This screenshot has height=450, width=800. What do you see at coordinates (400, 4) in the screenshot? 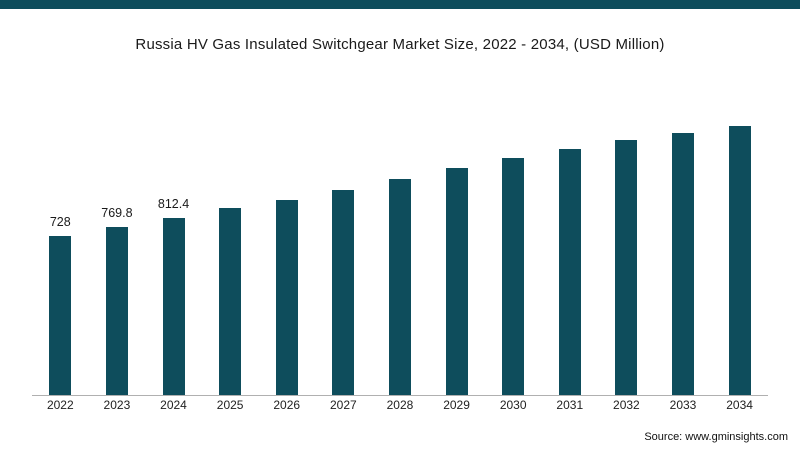
I see `top-accent-bar` at bounding box center [400, 4].